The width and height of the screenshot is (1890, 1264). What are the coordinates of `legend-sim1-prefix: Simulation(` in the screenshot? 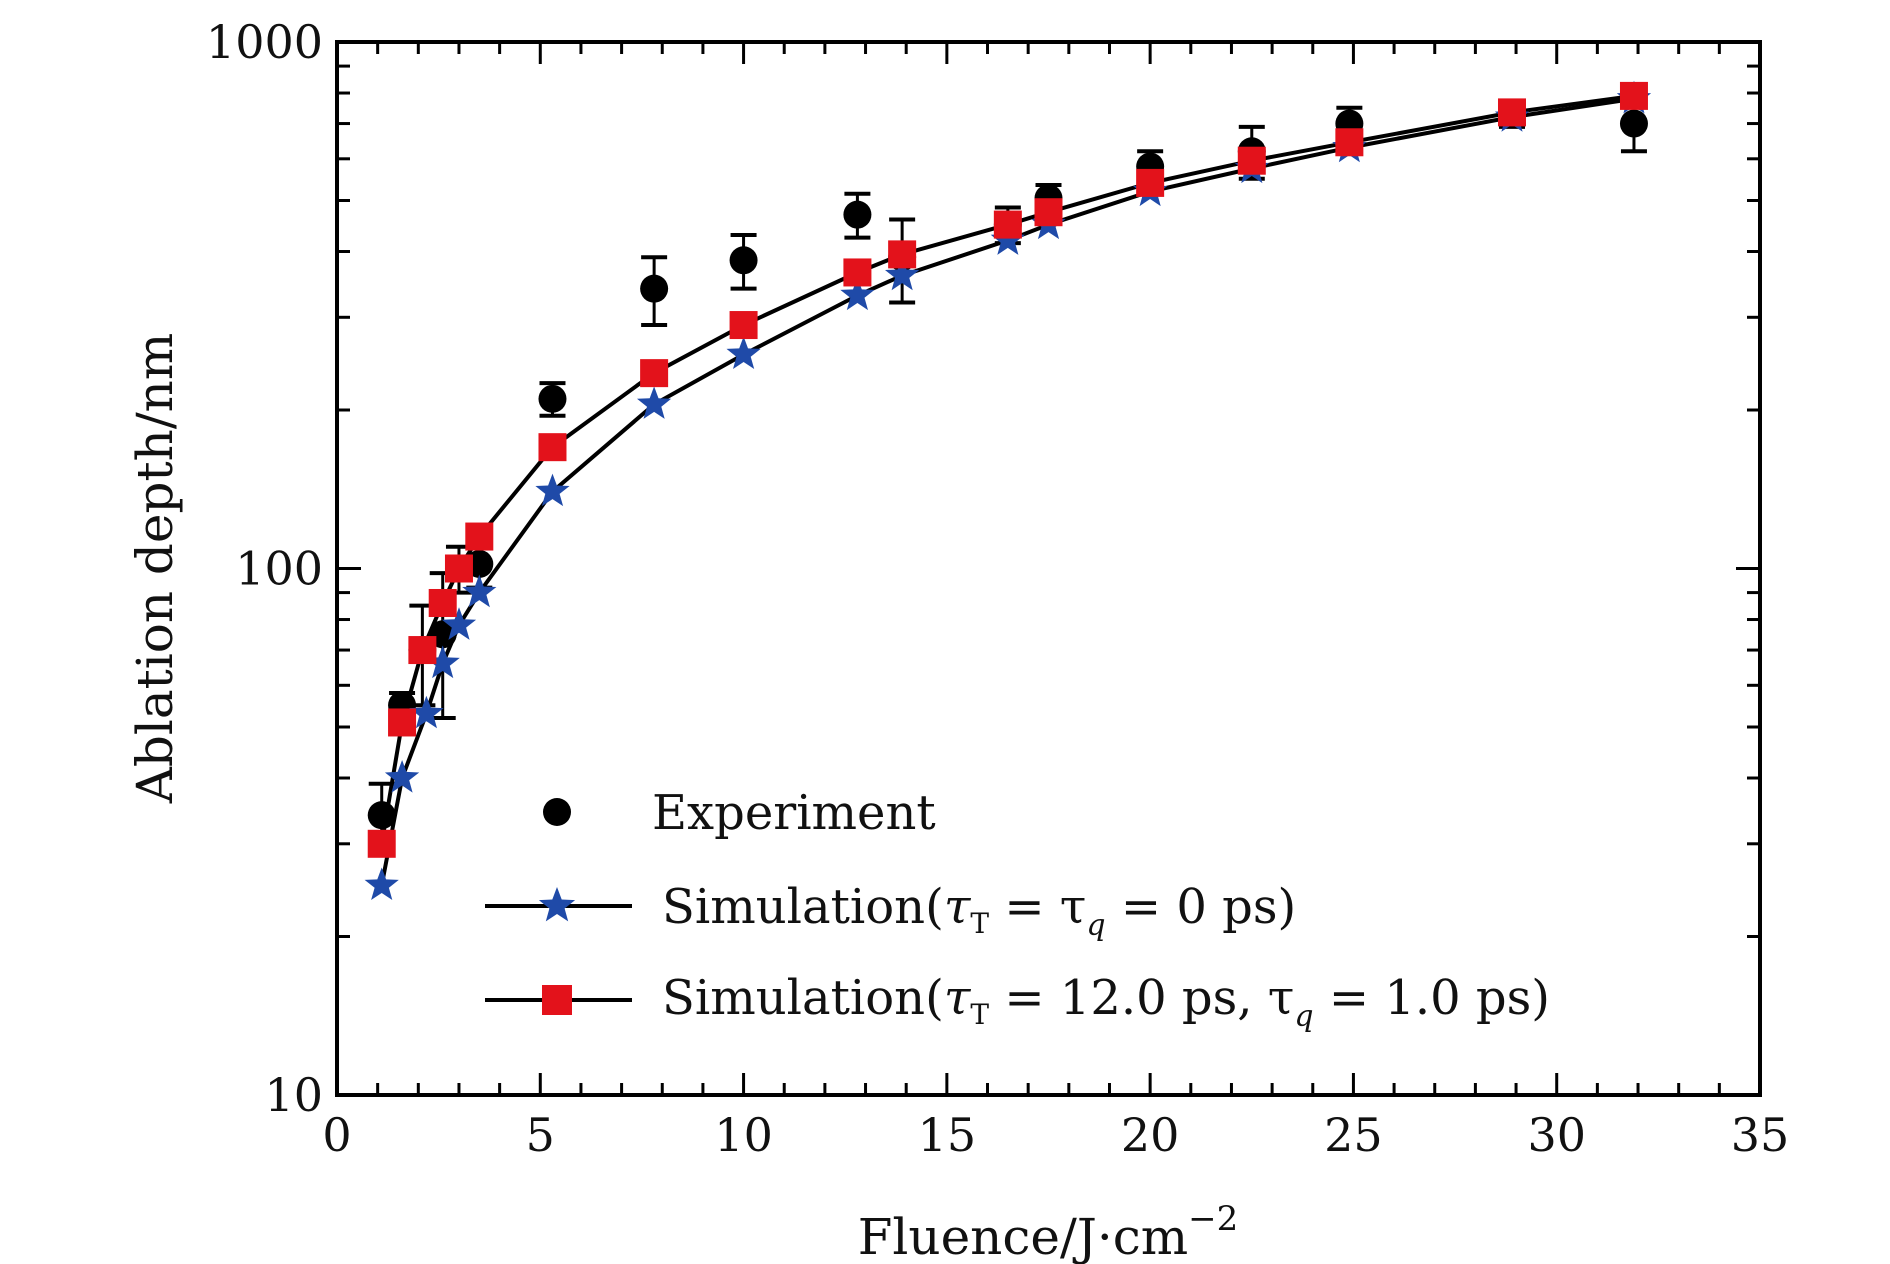 It's located at (803, 907).